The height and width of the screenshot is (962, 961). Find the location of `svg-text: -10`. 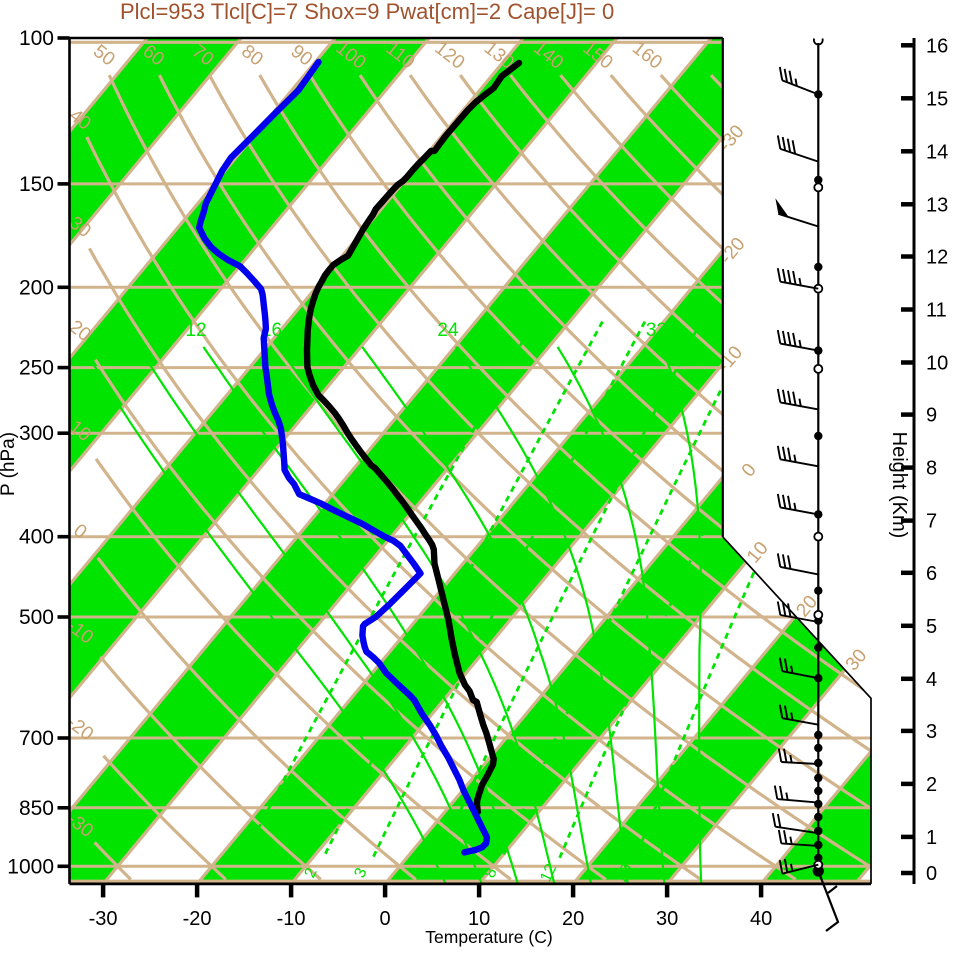

svg-text: -10 is located at coordinates (291, 919).